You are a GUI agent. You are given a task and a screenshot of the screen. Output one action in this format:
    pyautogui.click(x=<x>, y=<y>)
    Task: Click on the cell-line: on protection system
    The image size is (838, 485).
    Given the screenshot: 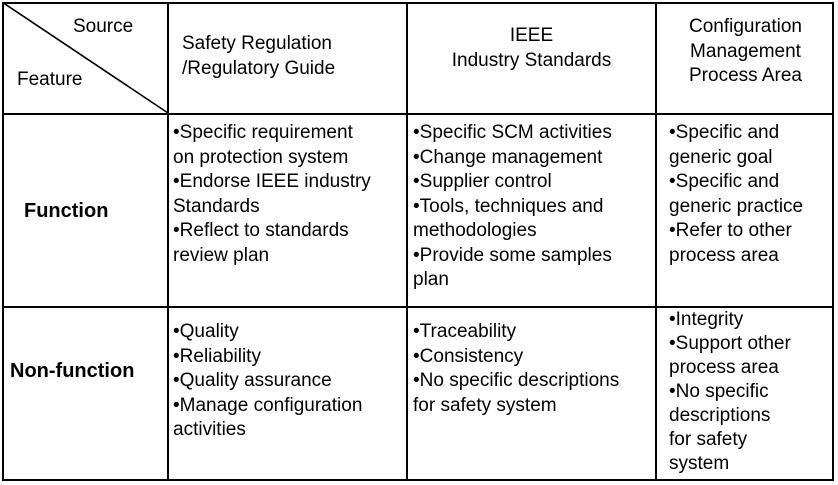 What is the action you would take?
    pyautogui.click(x=261, y=157)
    